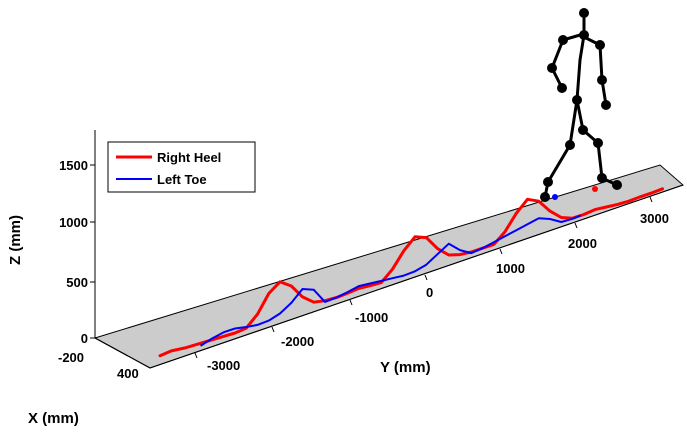  What do you see at coordinates (405, 367) in the screenshot?
I see `y-axis-label: Y (mm)` at bounding box center [405, 367].